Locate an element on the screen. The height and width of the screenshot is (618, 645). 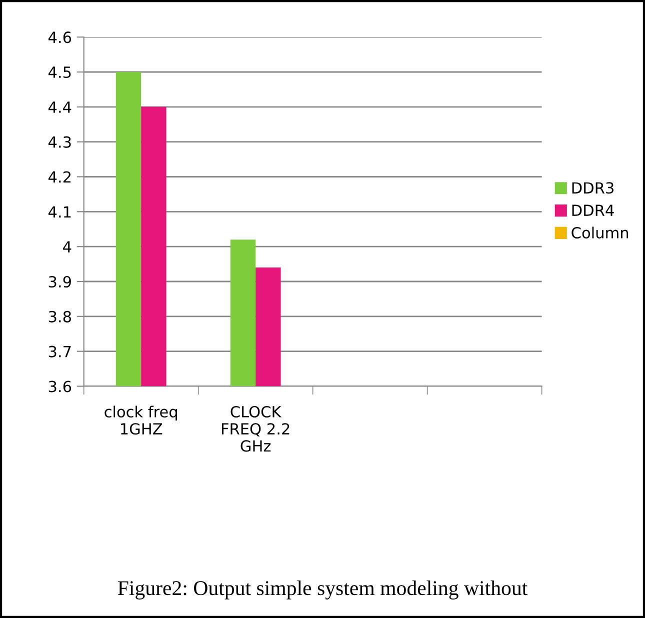
y-tick-label: 4.3 is located at coordinates (59, 142).